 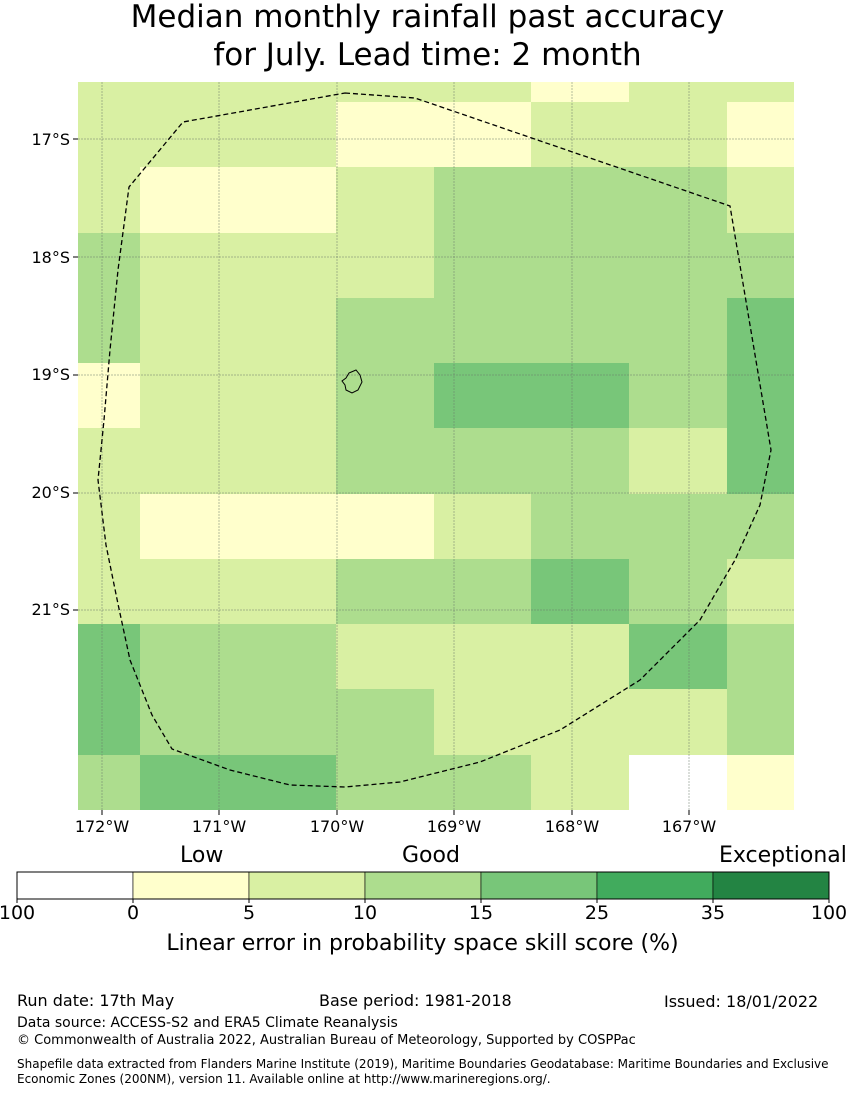 What do you see at coordinates (249, 913) in the screenshot?
I see `colorbar-tick-label: 5` at bounding box center [249, 913].